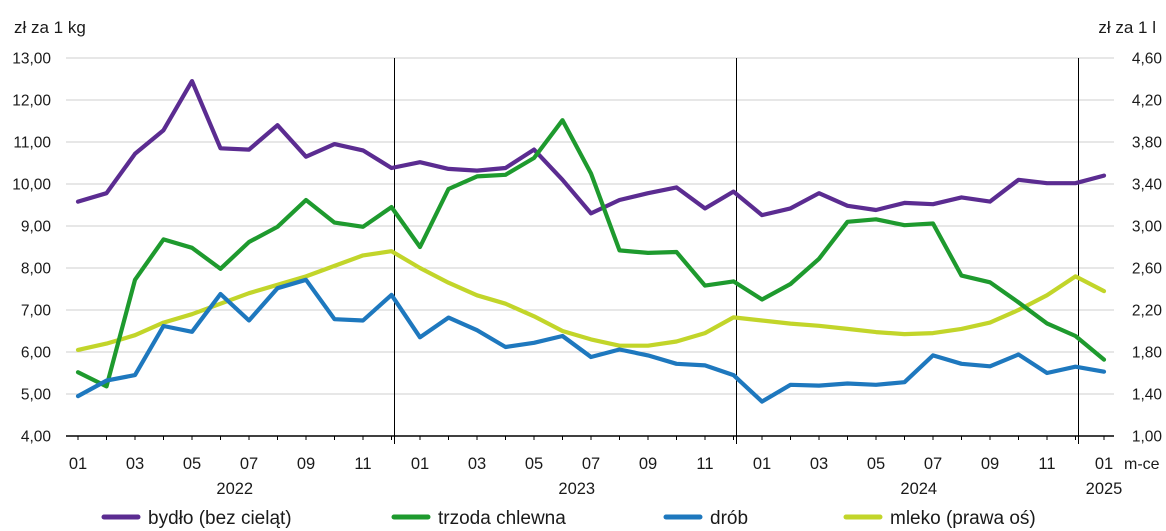 This screenshot has height=531, width=1166. I want to click on legend-label: trzoda chlewna, so click(502, 518).